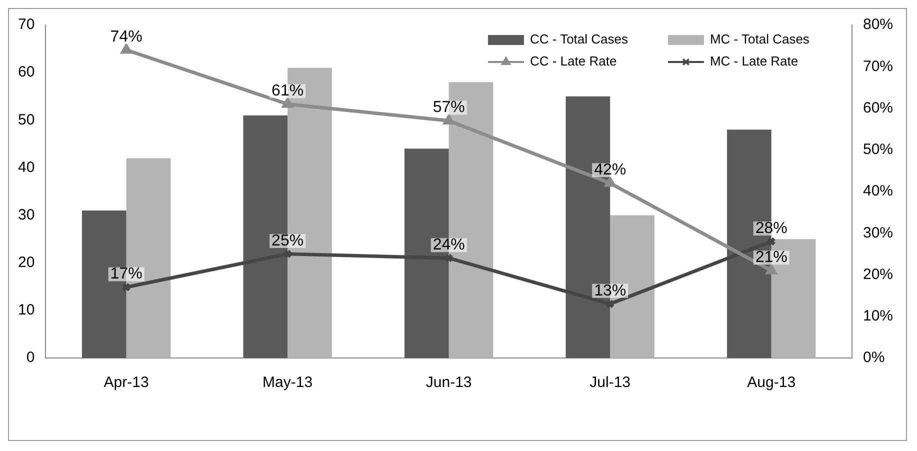 This screenshot has width=917, height=451. I want to click on data-label: 13%, so click(610, 291).